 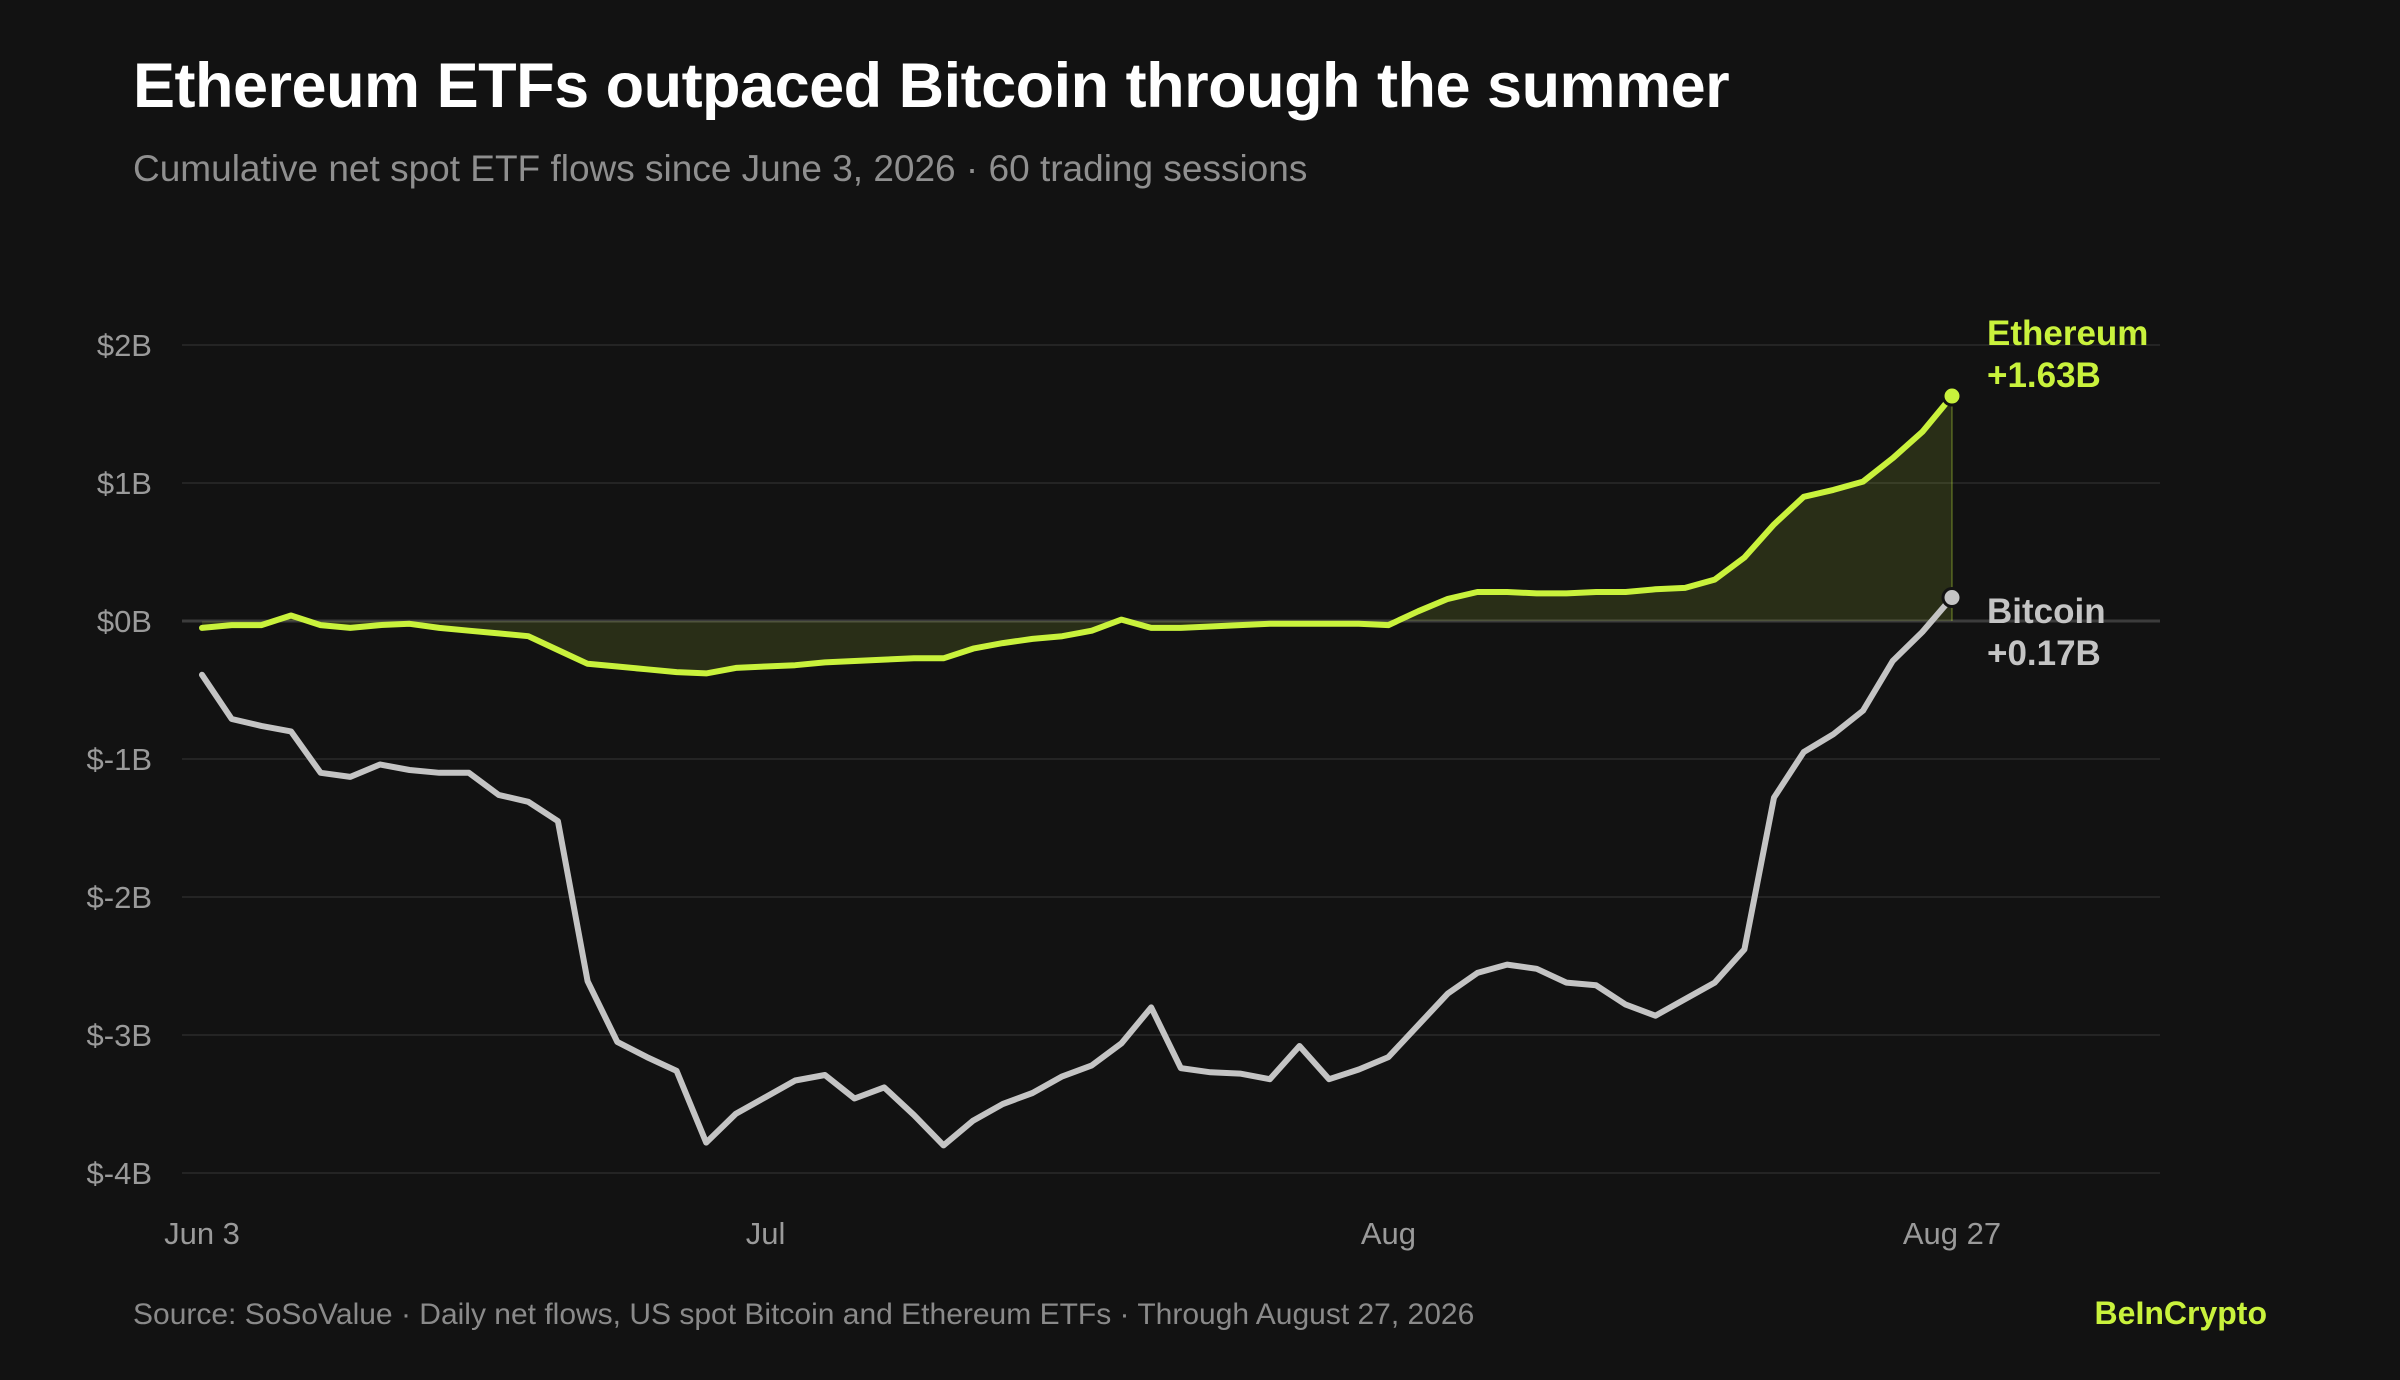 What do you see at coordinates (2044, 375) in the screenshot?
I see `ethereum-end-value-label: +1.63B` at bounding box center [2044, 375].